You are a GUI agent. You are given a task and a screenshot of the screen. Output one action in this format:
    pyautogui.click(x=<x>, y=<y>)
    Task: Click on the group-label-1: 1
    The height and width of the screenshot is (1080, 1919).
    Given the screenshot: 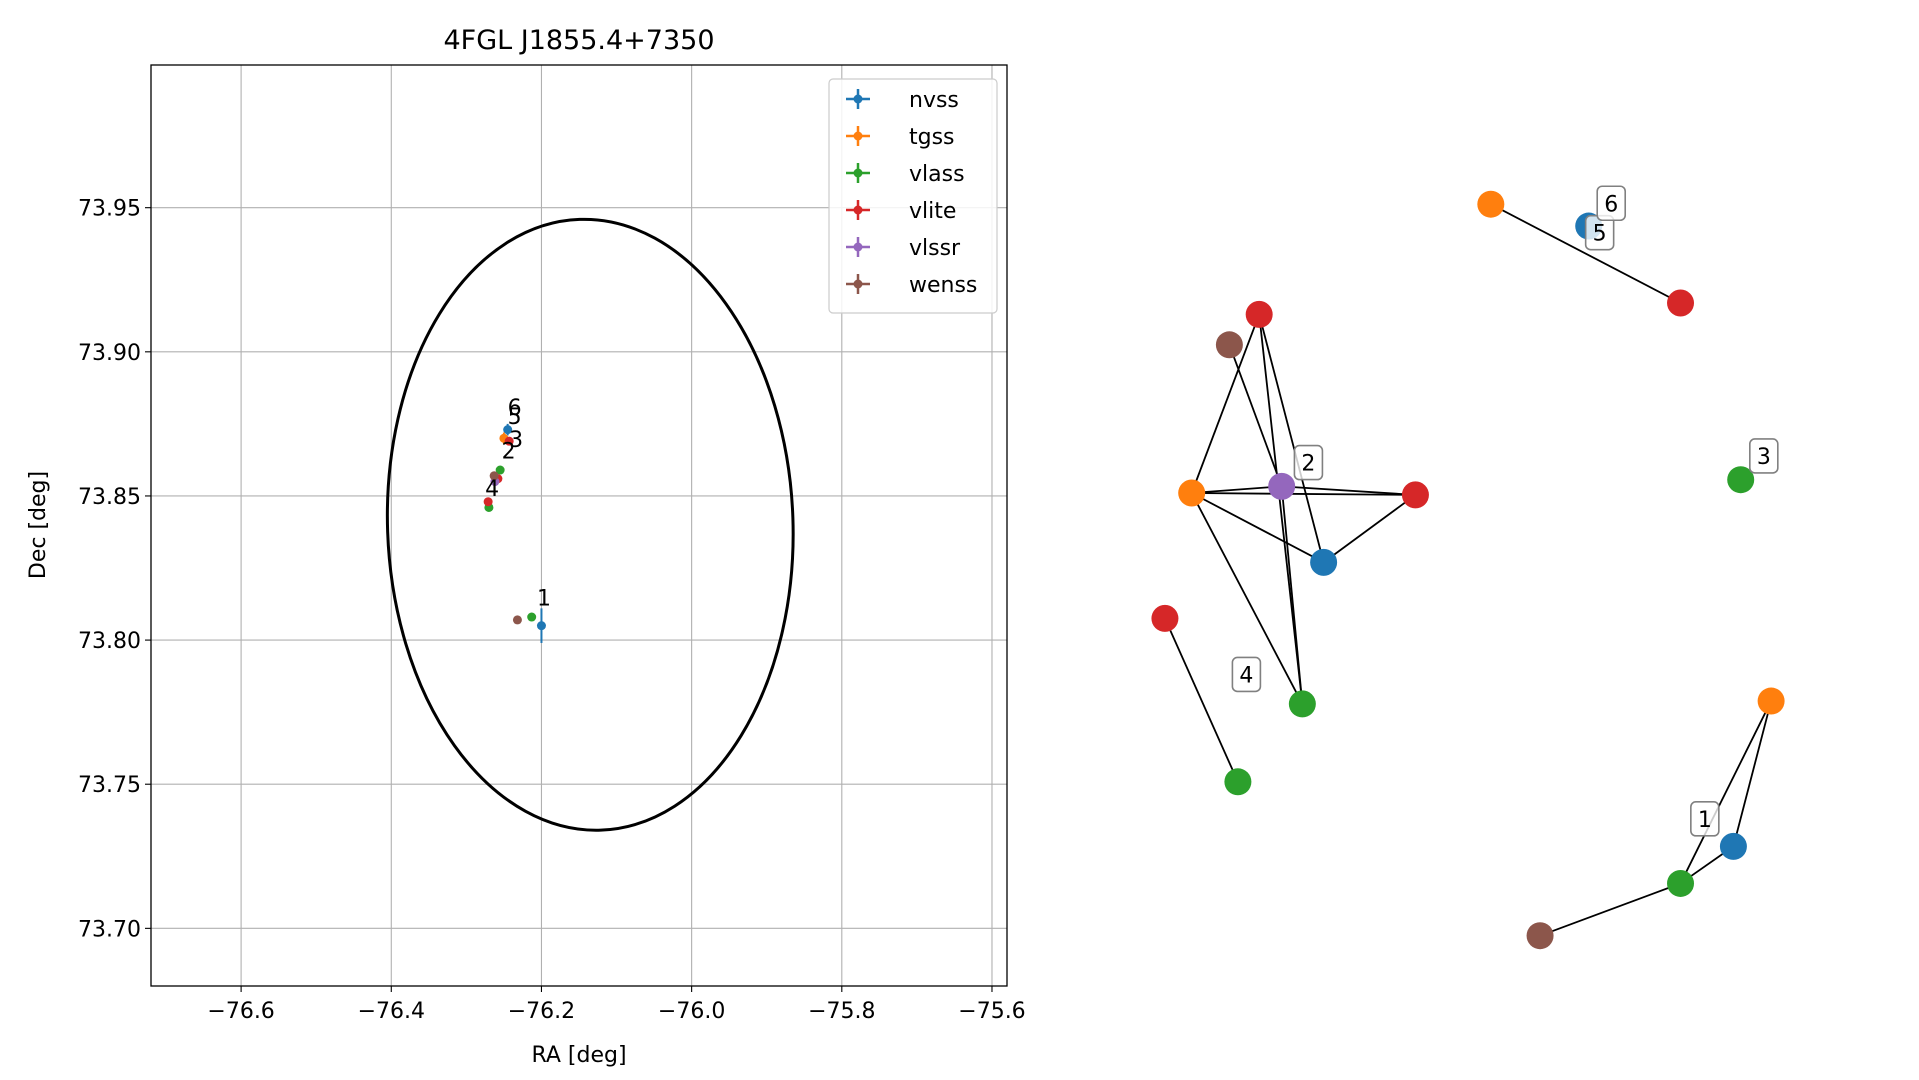 What is the action you would take?
    pyautogui.click(x=1705, y=819)
    